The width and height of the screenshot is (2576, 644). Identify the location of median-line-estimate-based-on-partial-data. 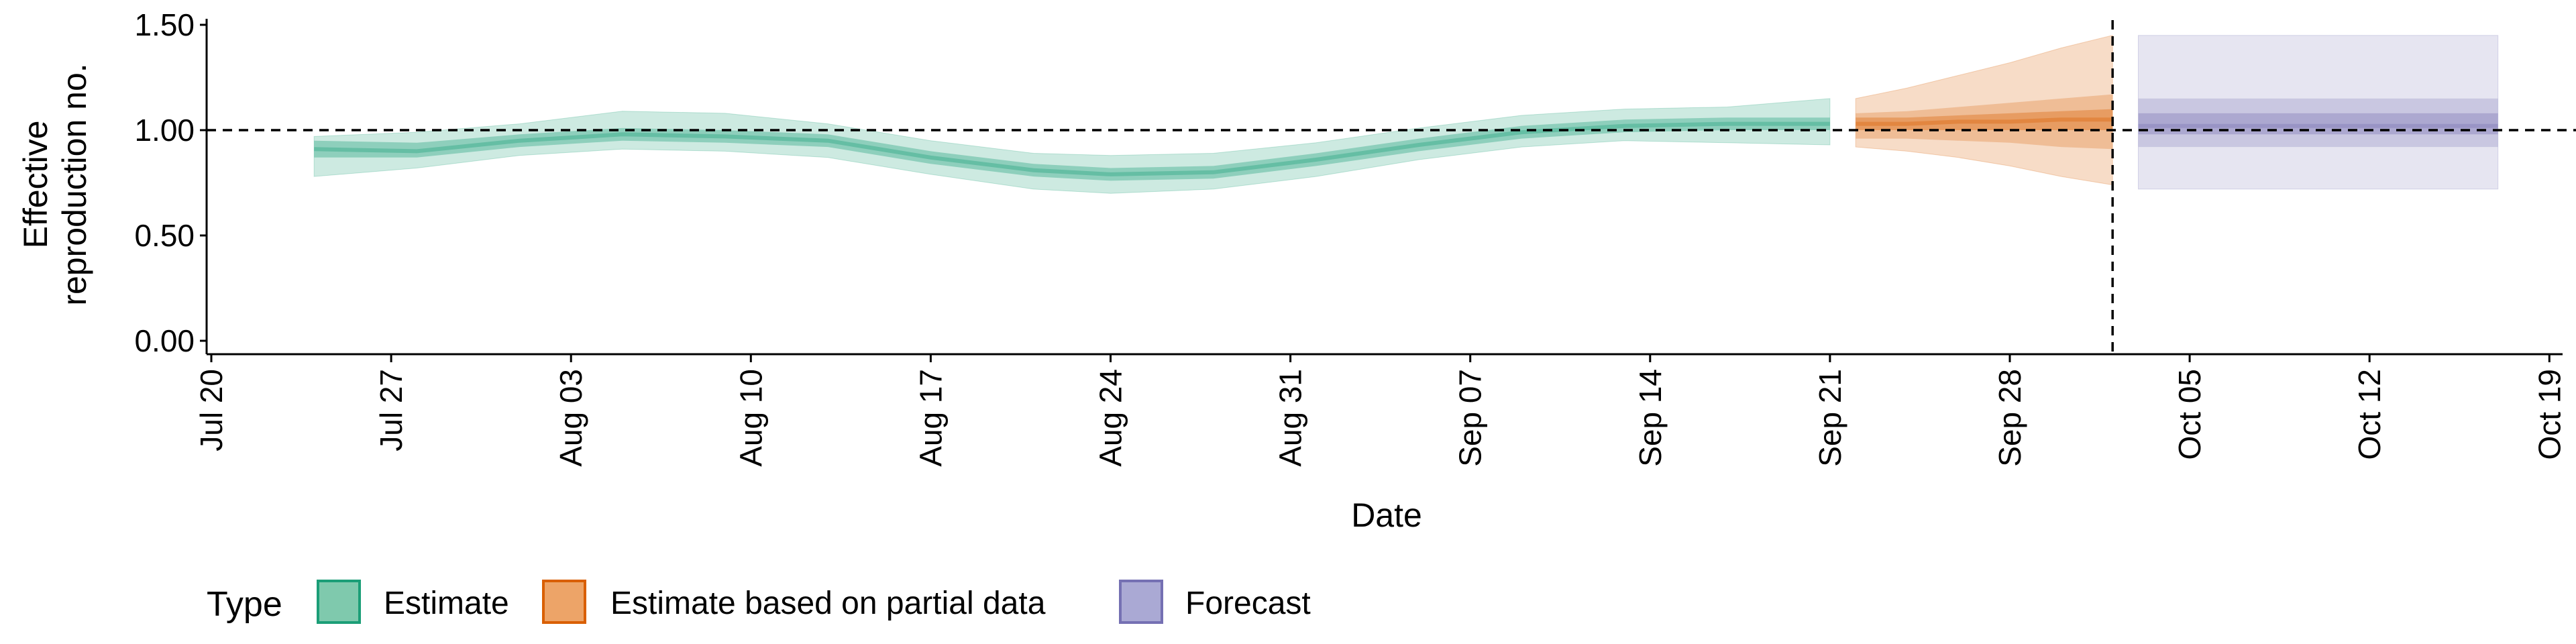
(1984, 121).